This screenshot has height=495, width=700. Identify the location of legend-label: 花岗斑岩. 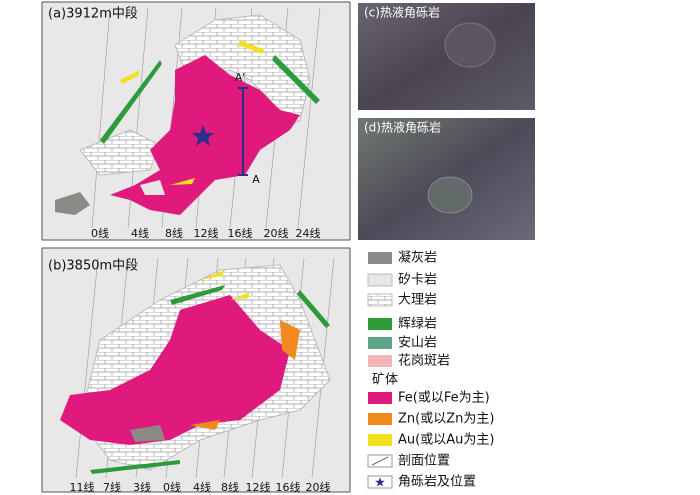
(424, 361).